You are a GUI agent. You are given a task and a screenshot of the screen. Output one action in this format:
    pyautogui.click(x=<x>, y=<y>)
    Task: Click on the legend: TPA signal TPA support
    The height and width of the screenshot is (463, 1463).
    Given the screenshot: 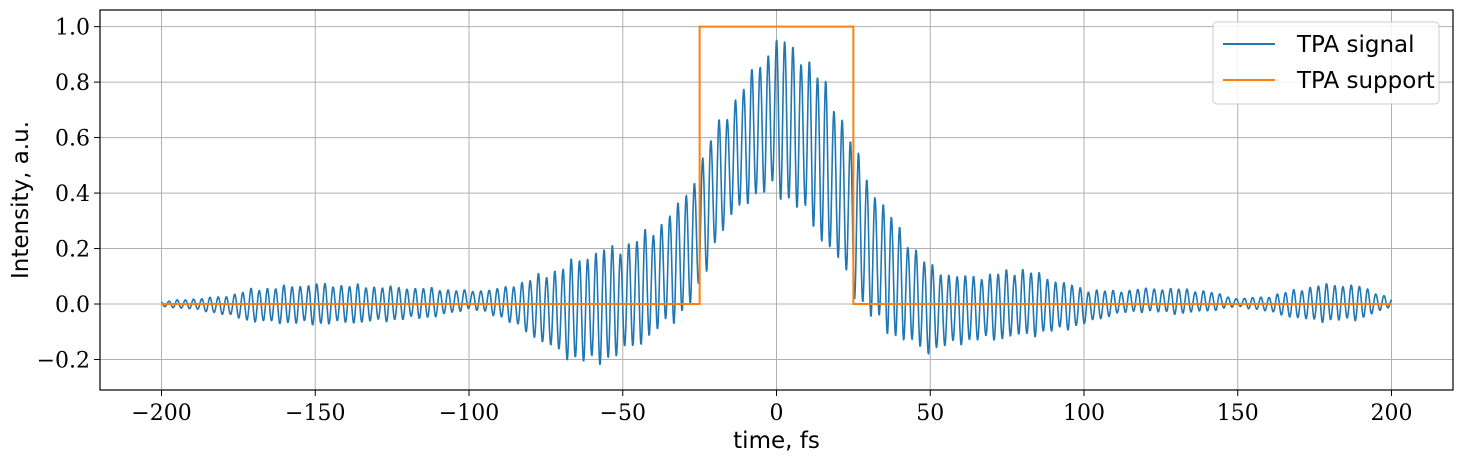 What is the action you would take?
    pyautogui.click(x=1326, y=63)
    